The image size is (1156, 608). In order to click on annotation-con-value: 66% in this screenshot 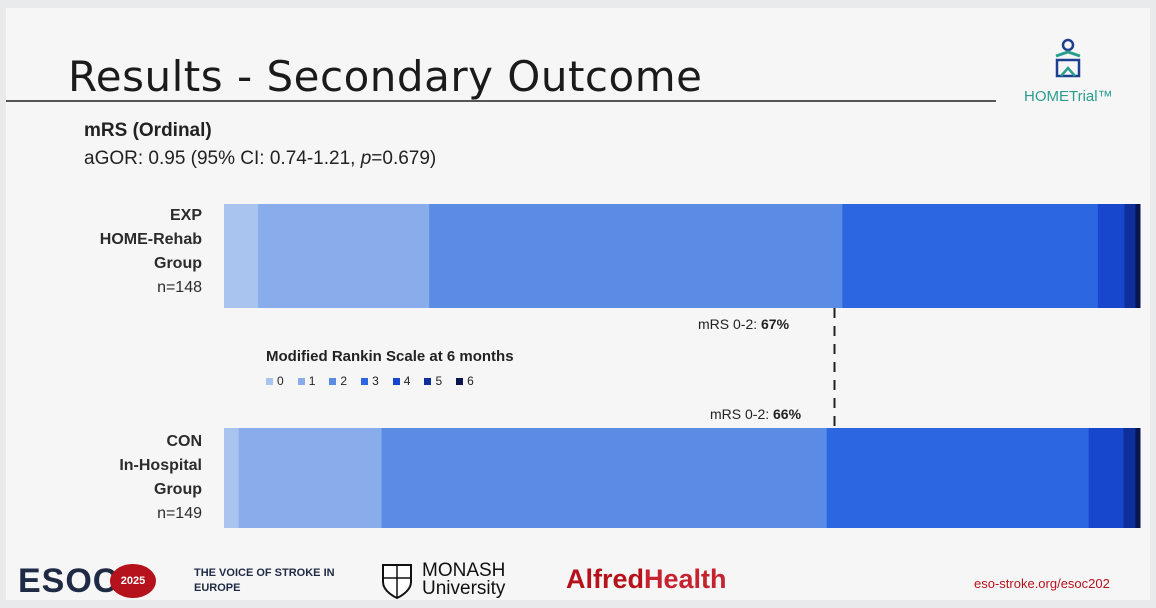, I will do `click(787, 414)`.